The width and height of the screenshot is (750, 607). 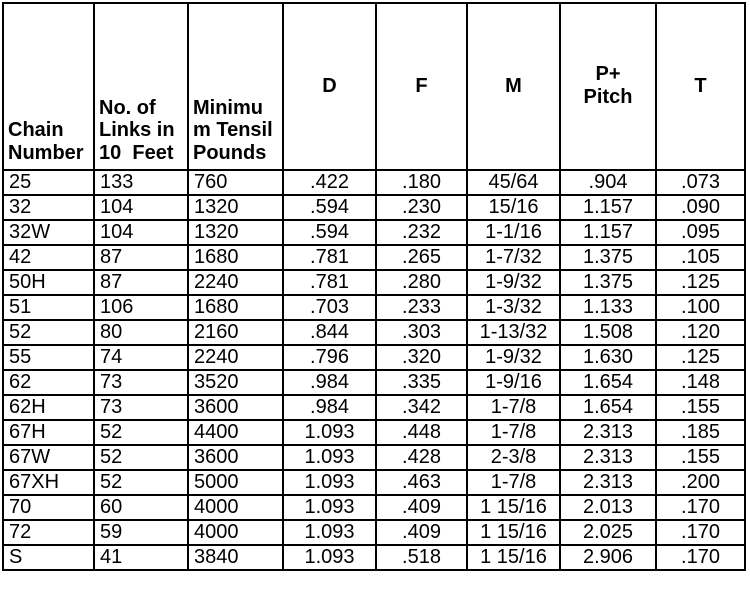 I want to click on table-row: 32W 104 1320.594.232 1-1/16 1.157.095, so click(x=374, y=232).